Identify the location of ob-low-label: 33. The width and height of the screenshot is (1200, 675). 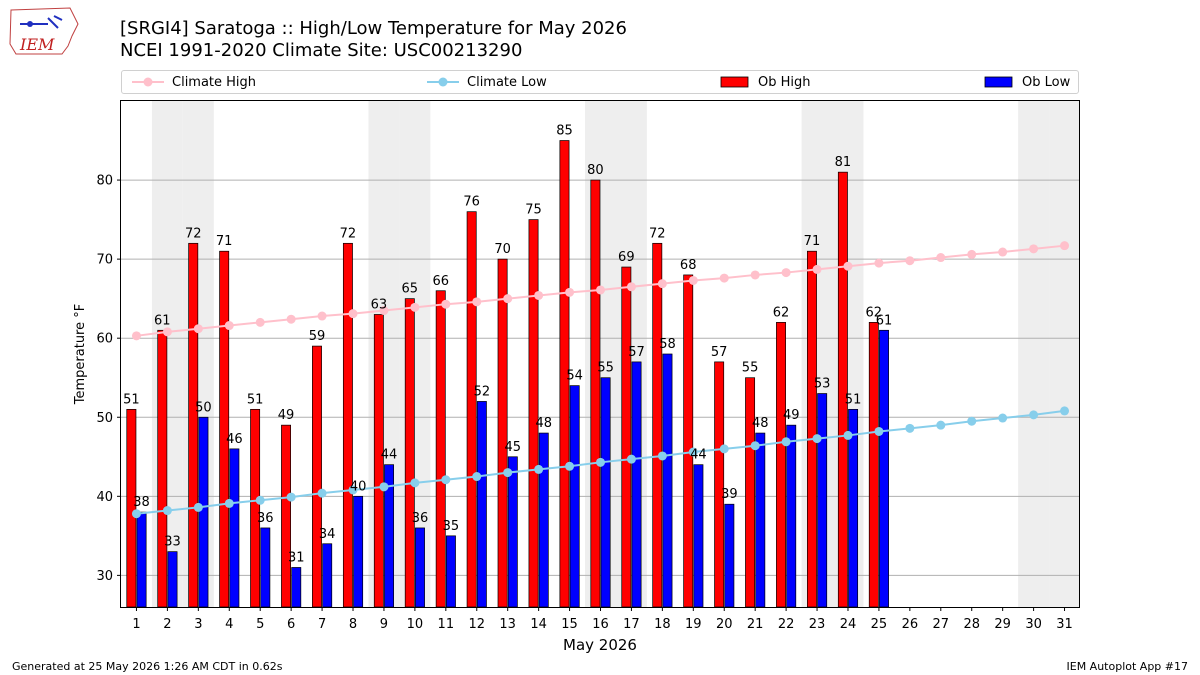
(172, 542).